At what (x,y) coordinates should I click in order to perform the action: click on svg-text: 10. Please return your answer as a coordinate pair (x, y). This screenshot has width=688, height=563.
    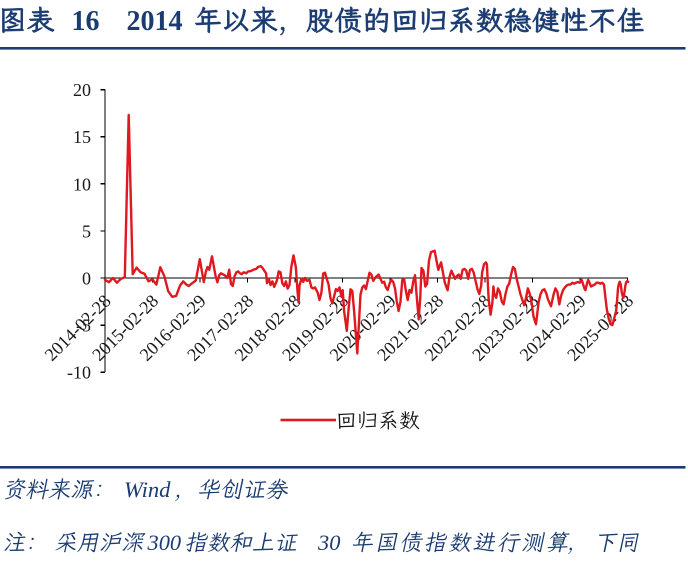
    Looking at the image, I should click on (82, 184).